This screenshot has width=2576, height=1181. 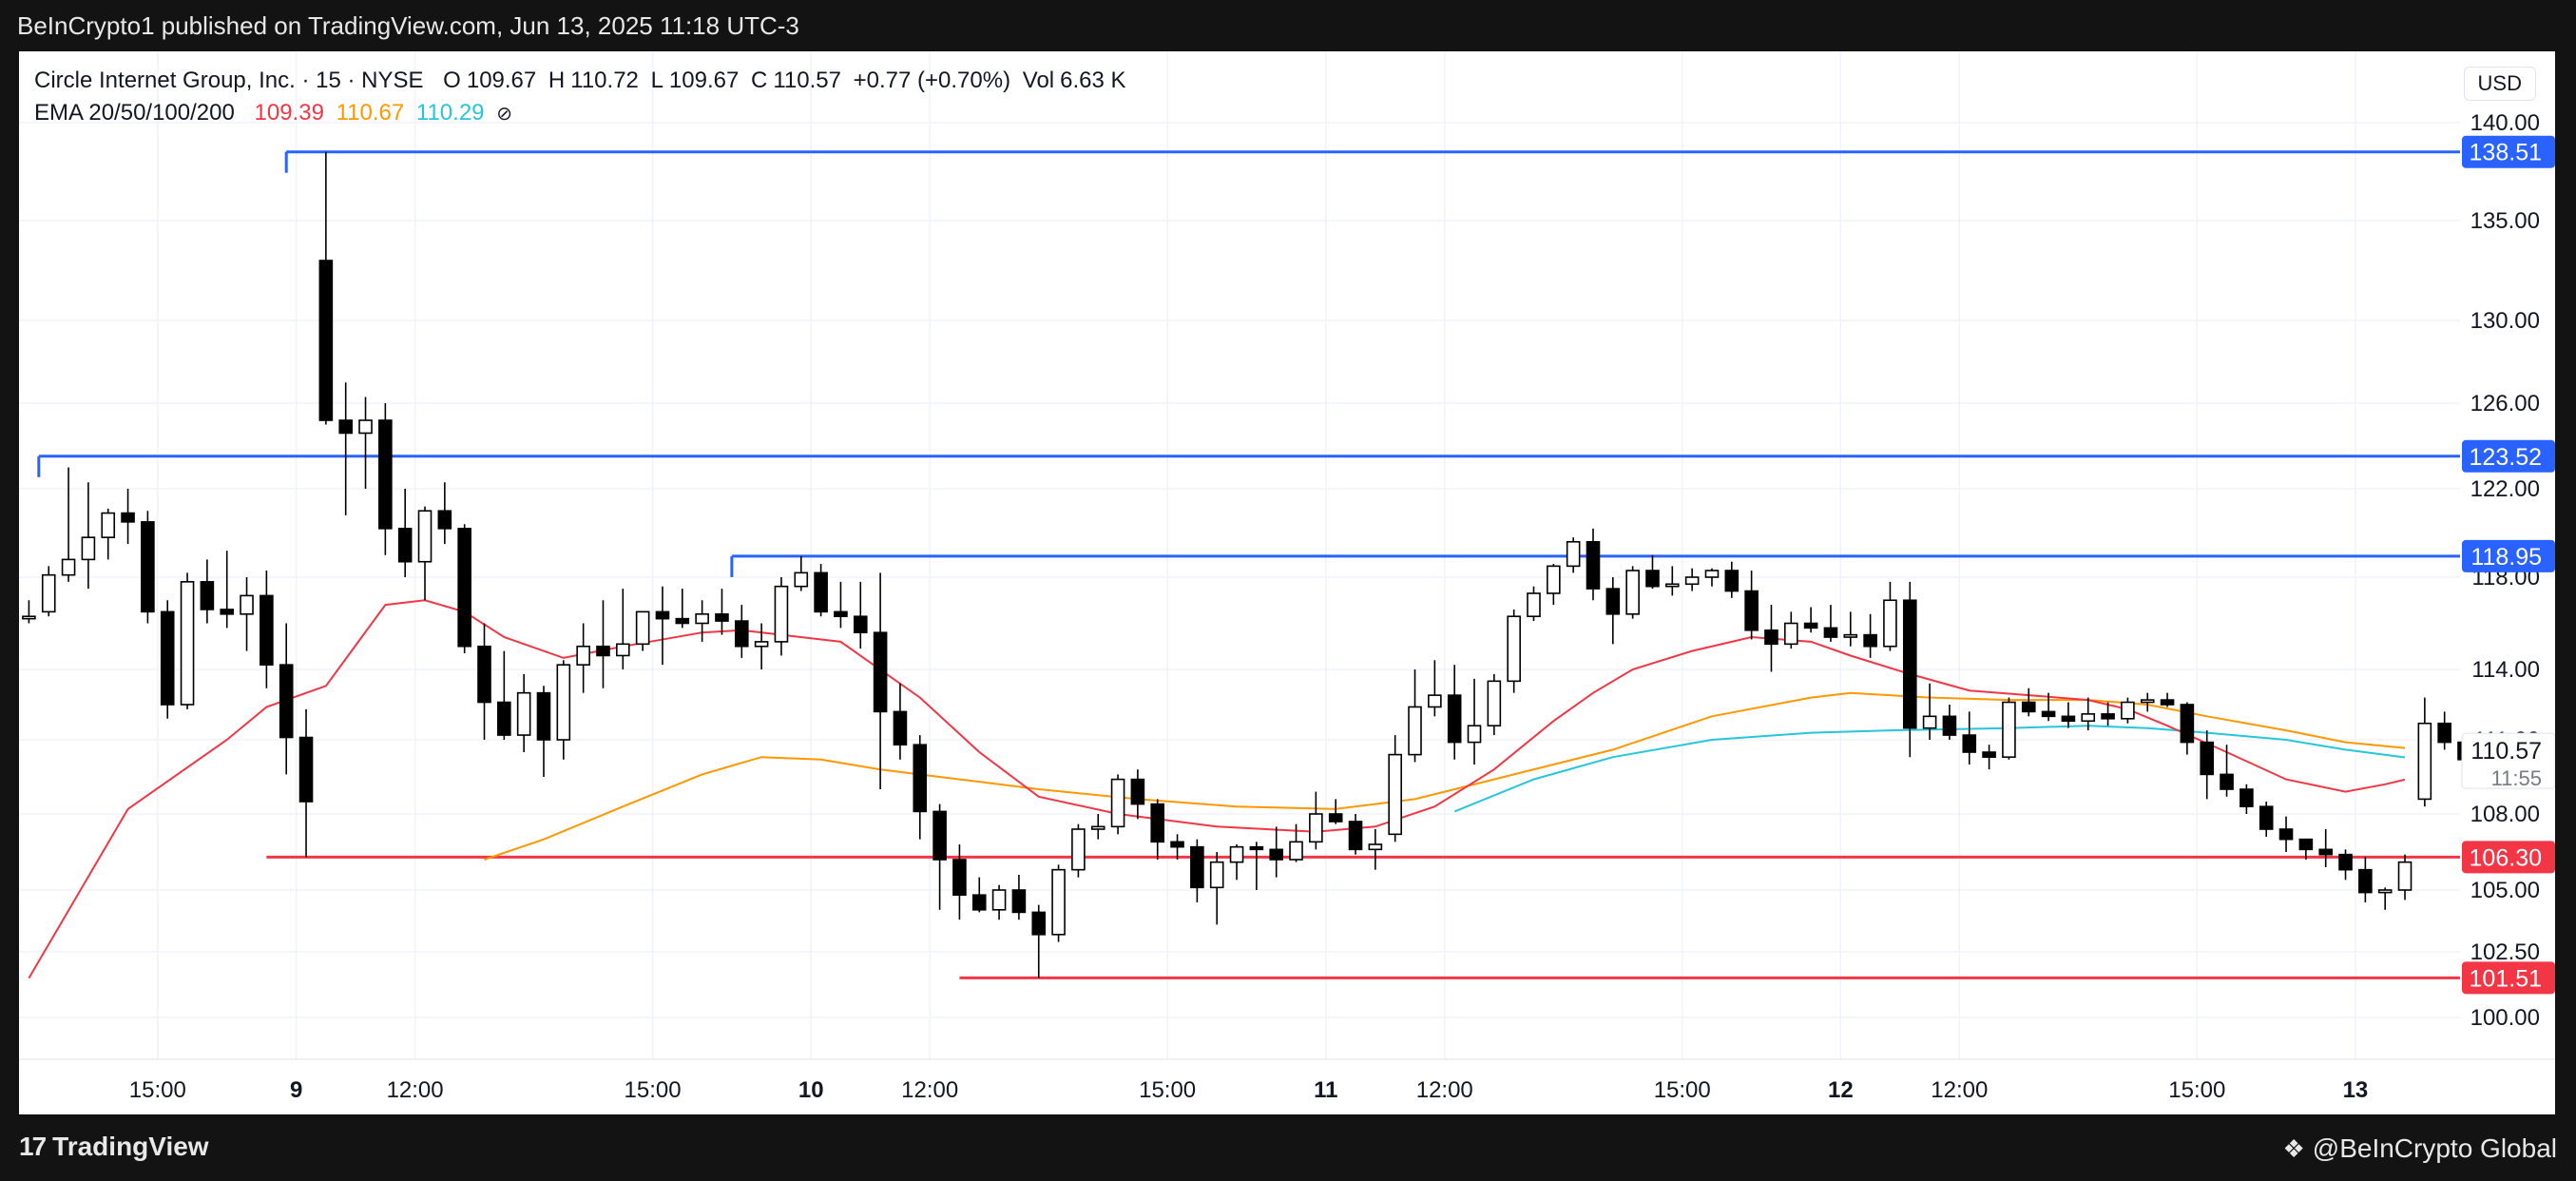 What do you see at coordinates (1325, 1090) in the screenshot?
I see `x-tick-label: 11` at bounding box center [1325, 1090].